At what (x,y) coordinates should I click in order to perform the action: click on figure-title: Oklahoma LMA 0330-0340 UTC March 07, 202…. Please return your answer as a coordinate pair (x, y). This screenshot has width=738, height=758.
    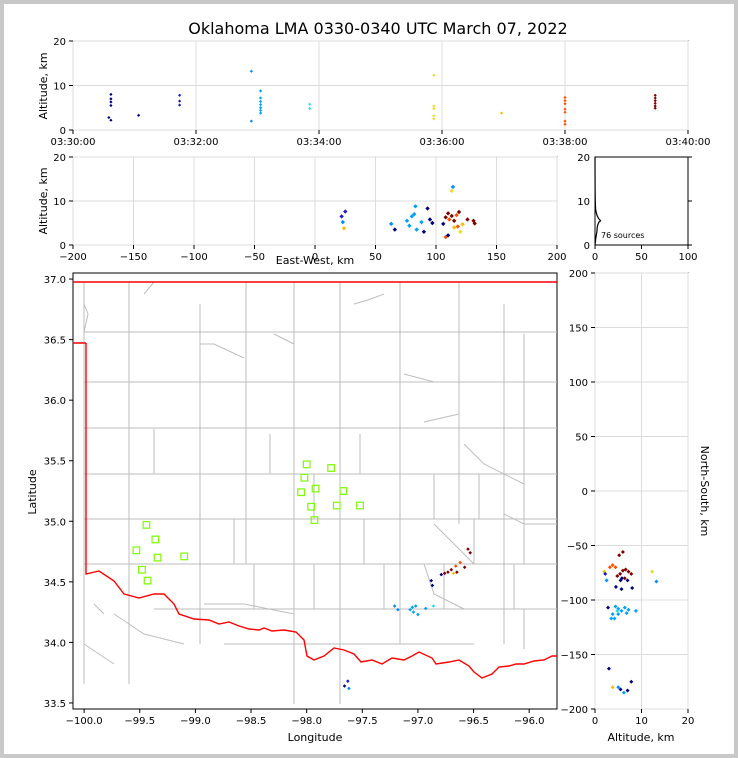
    Looking at the image, I should click on (377, 28).